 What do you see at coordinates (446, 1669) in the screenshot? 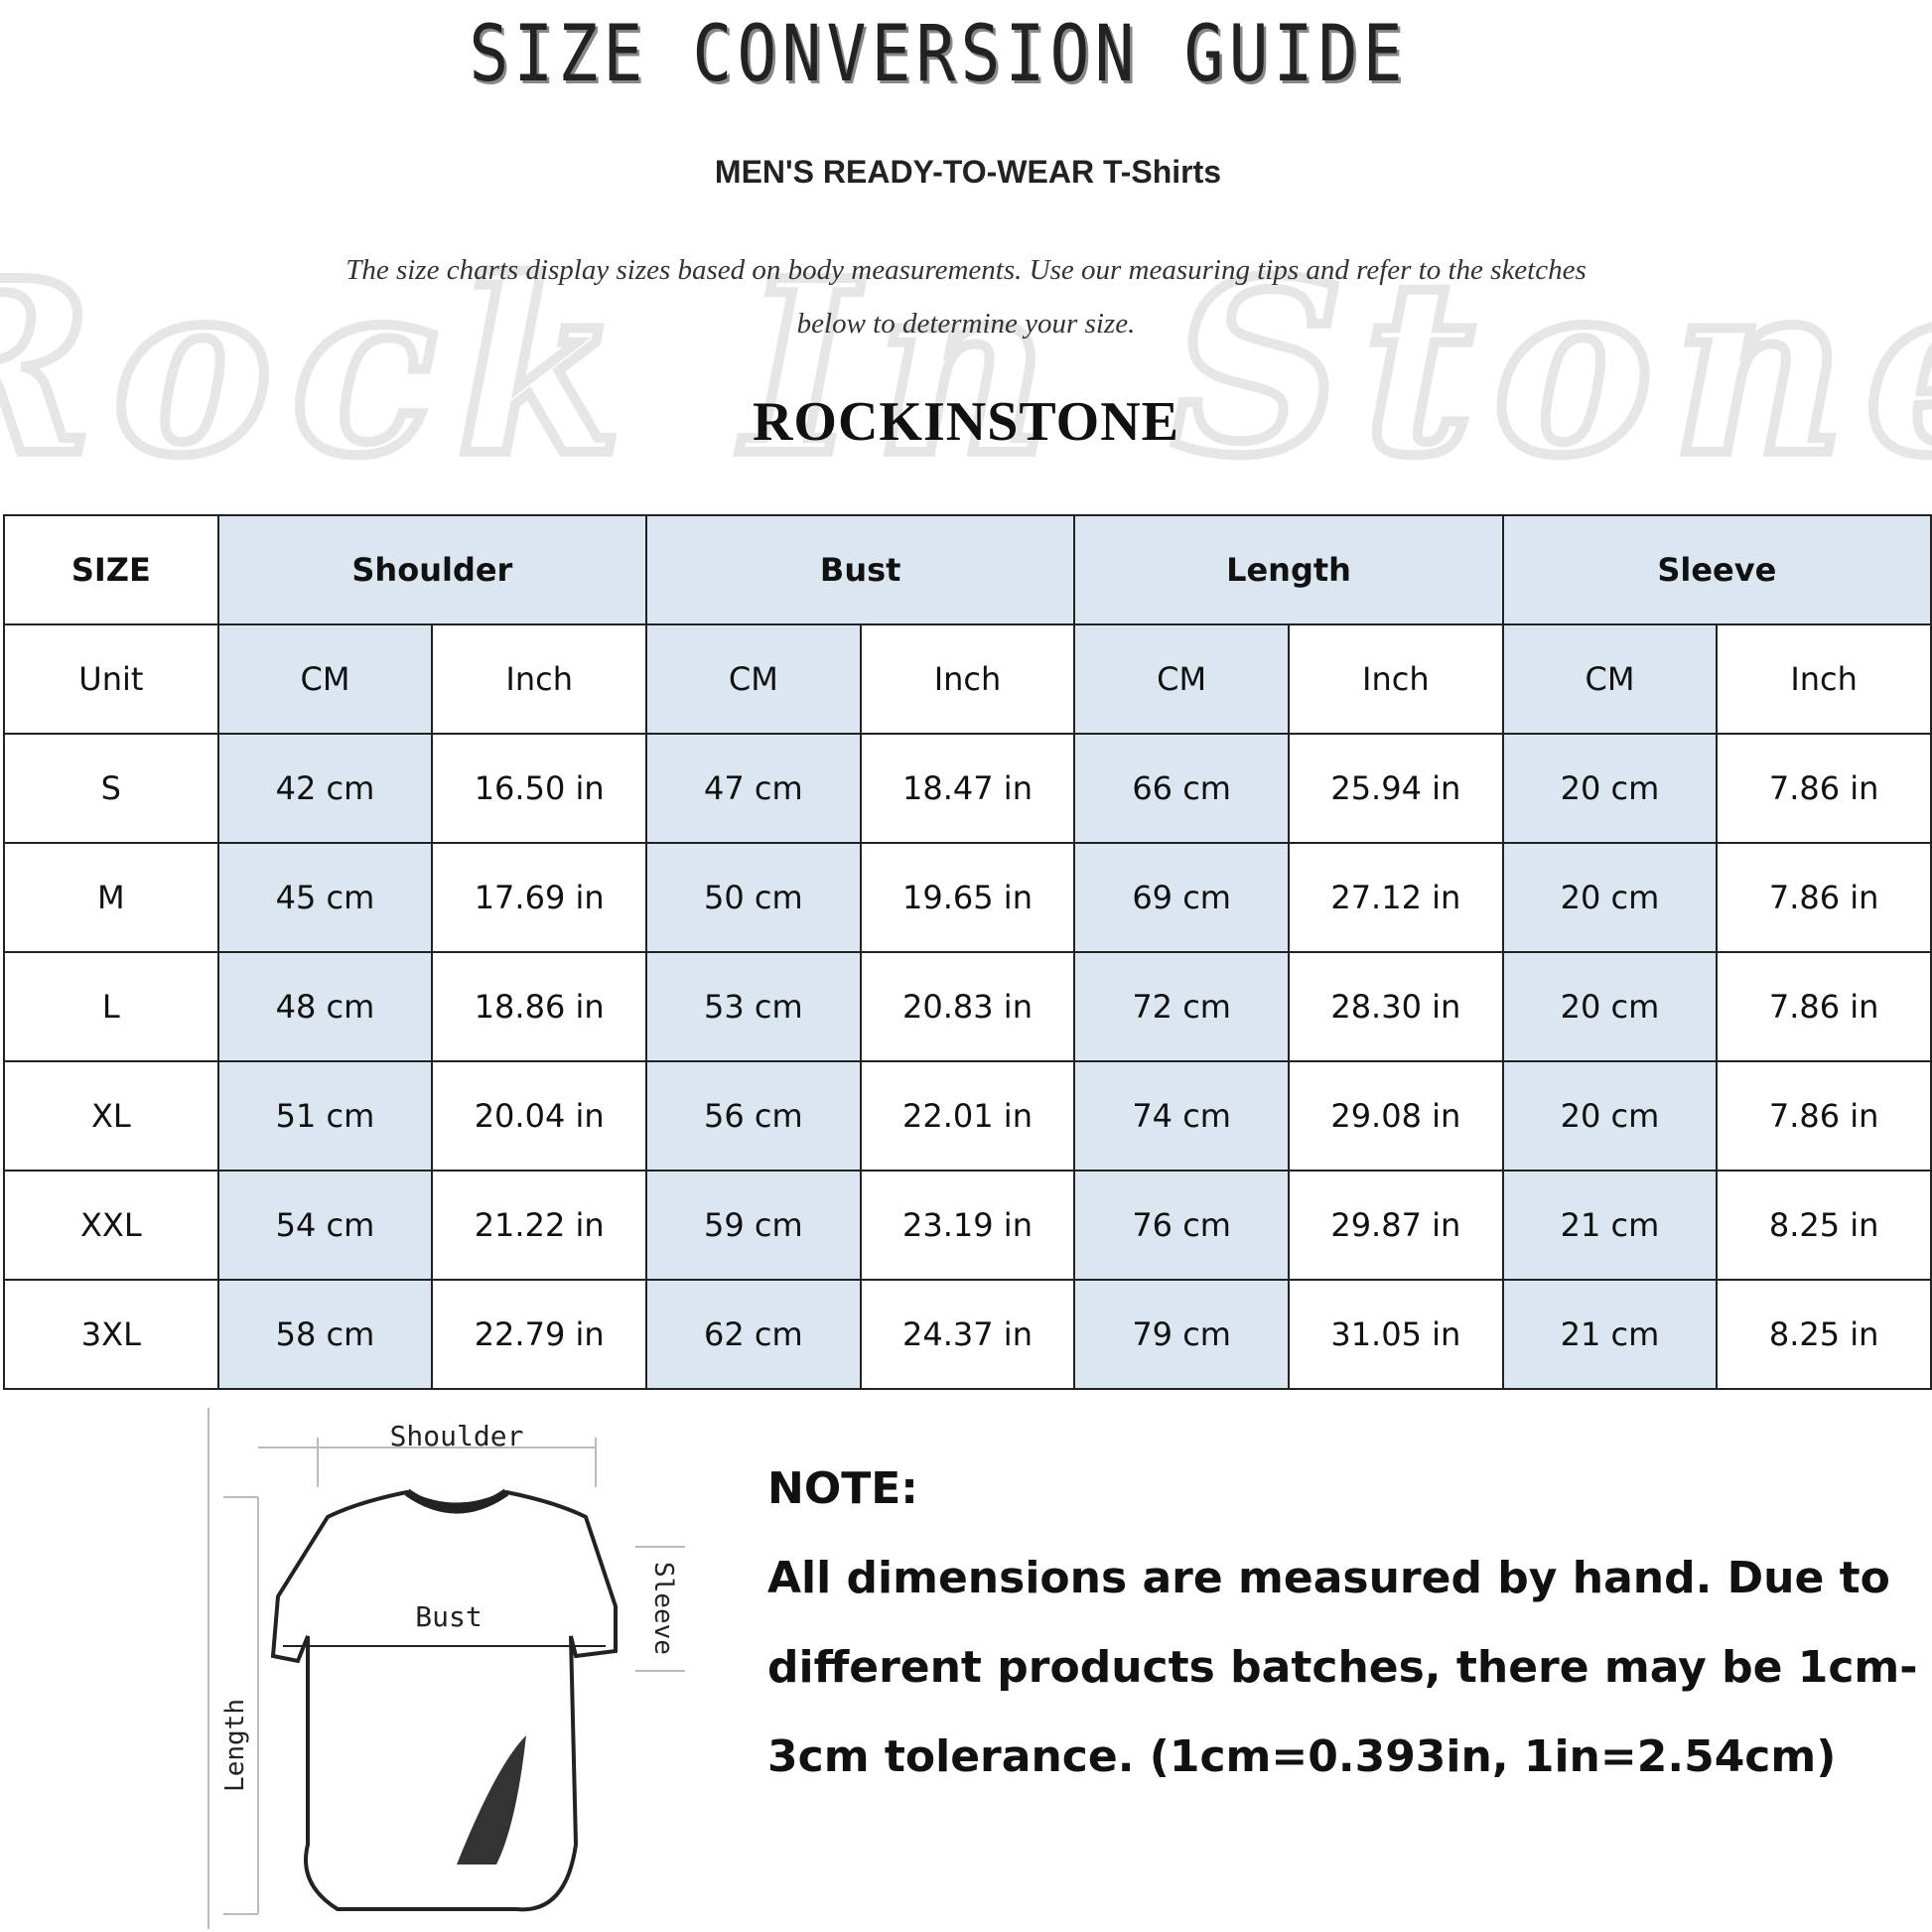
I see `tshirt-measurement-sketch: Shoulder Bust Sleeve Length` at bounding box center [446, 1669].